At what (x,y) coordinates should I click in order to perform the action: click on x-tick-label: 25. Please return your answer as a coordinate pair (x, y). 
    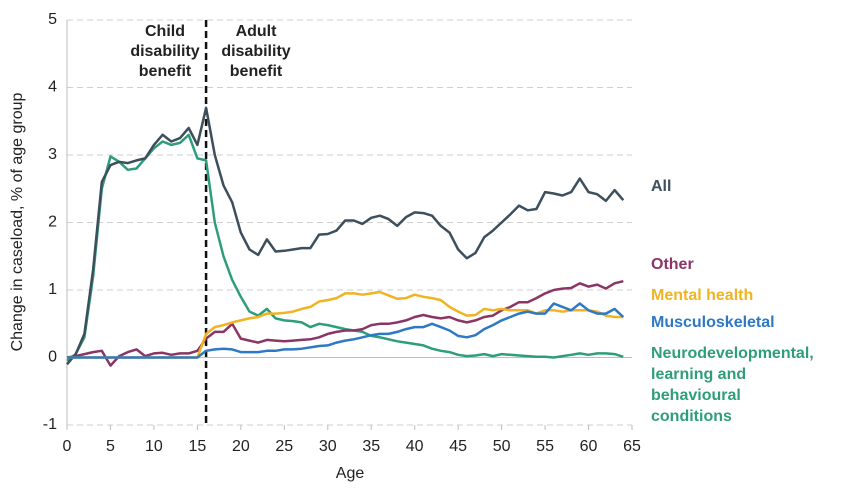
    Looking at the image, I should click on (284, 446).